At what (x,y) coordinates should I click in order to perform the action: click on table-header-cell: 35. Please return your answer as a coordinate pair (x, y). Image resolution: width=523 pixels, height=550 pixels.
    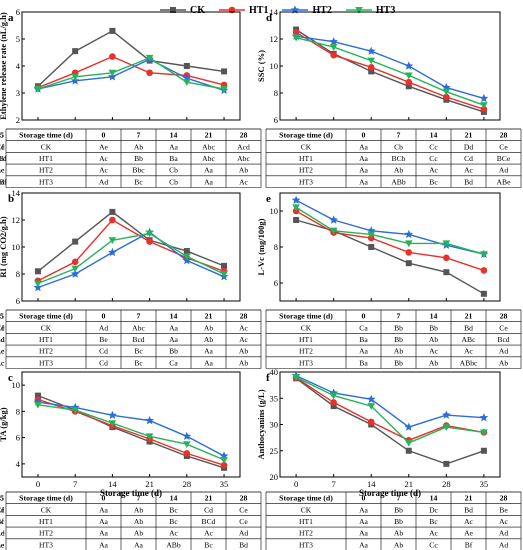
    Looking at the image, I should click on (2, 135).